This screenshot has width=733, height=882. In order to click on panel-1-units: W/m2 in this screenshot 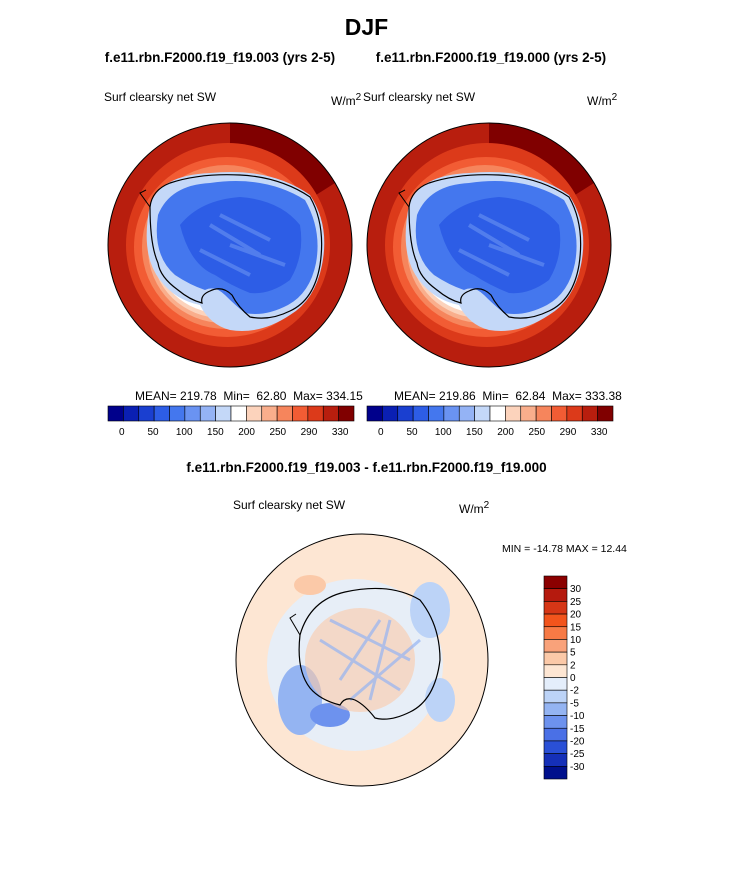, I will do `click(346, 100)`.